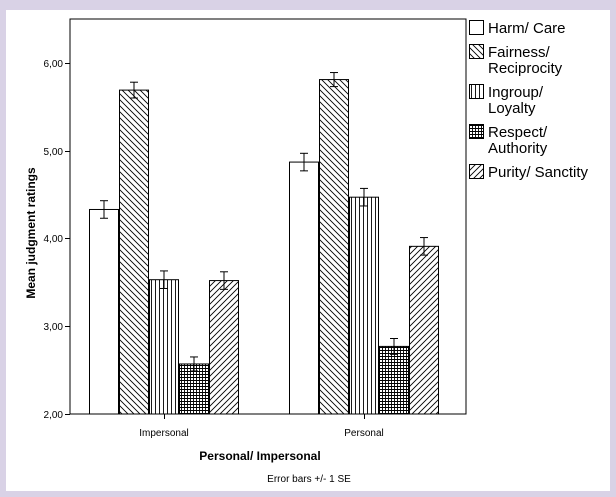 The image size is (616, 497). What do you see at coordinates (54, 239) in the screenshot?
I see `y-tick-label: 4,00` at bounding box center [54, 239].